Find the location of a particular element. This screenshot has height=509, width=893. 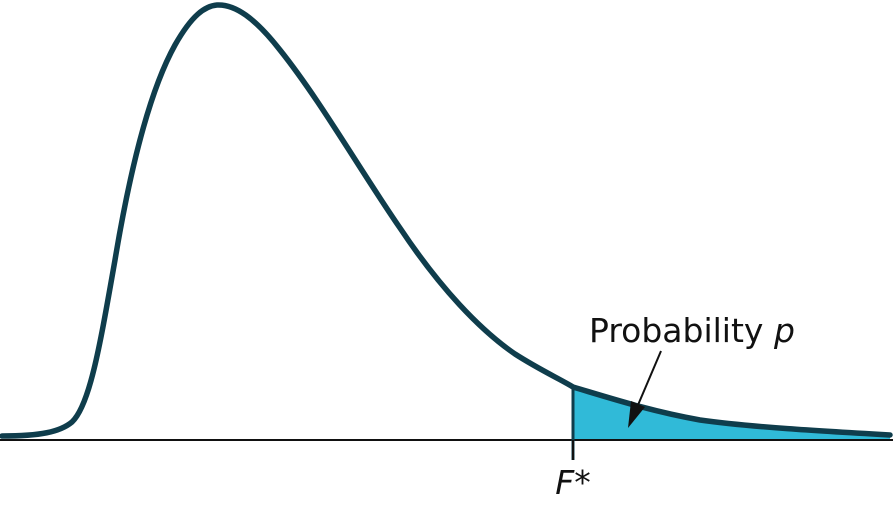

probability-label: Probability p is located at coordinates (692, 330).